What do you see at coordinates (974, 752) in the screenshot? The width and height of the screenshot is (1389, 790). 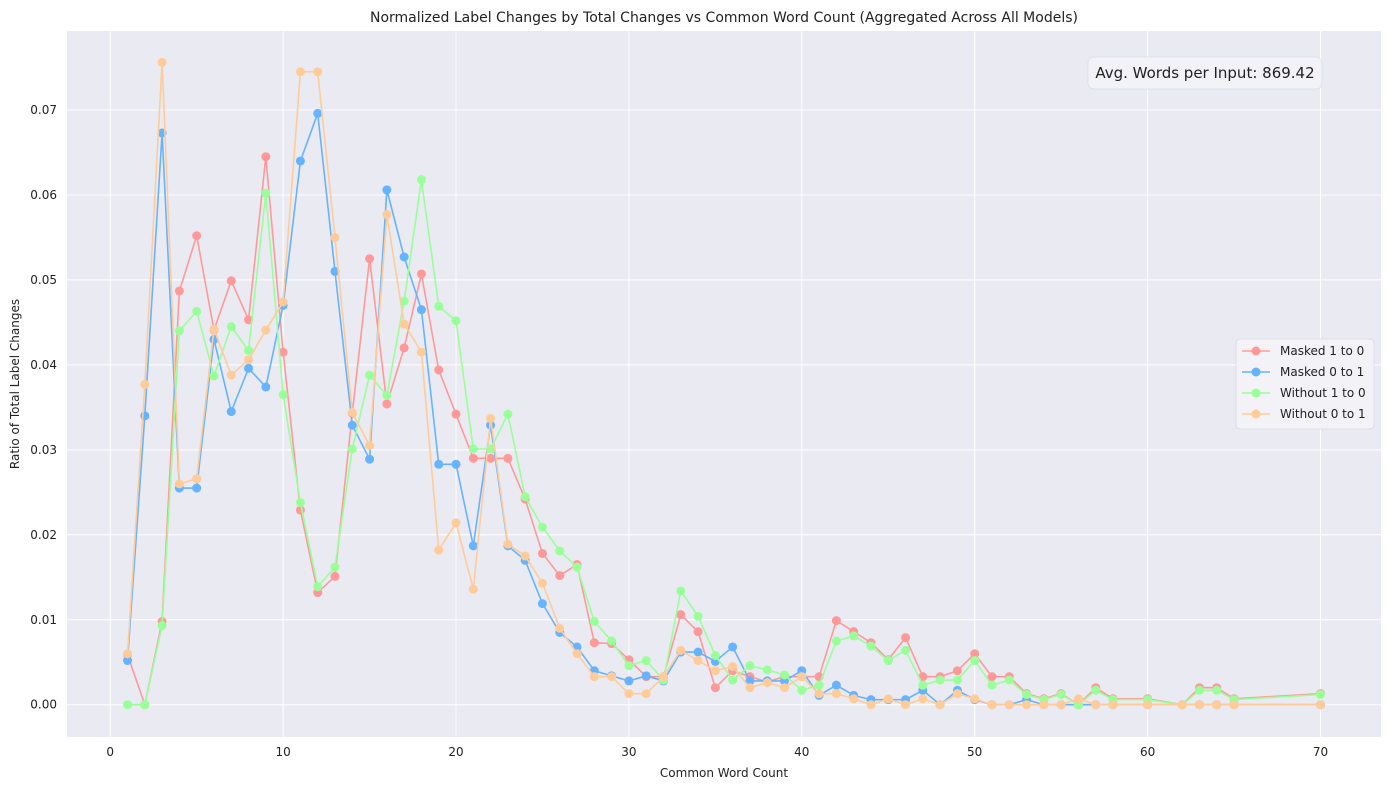 I see `x-tick-label: 50` at bounding box center [974, 752].